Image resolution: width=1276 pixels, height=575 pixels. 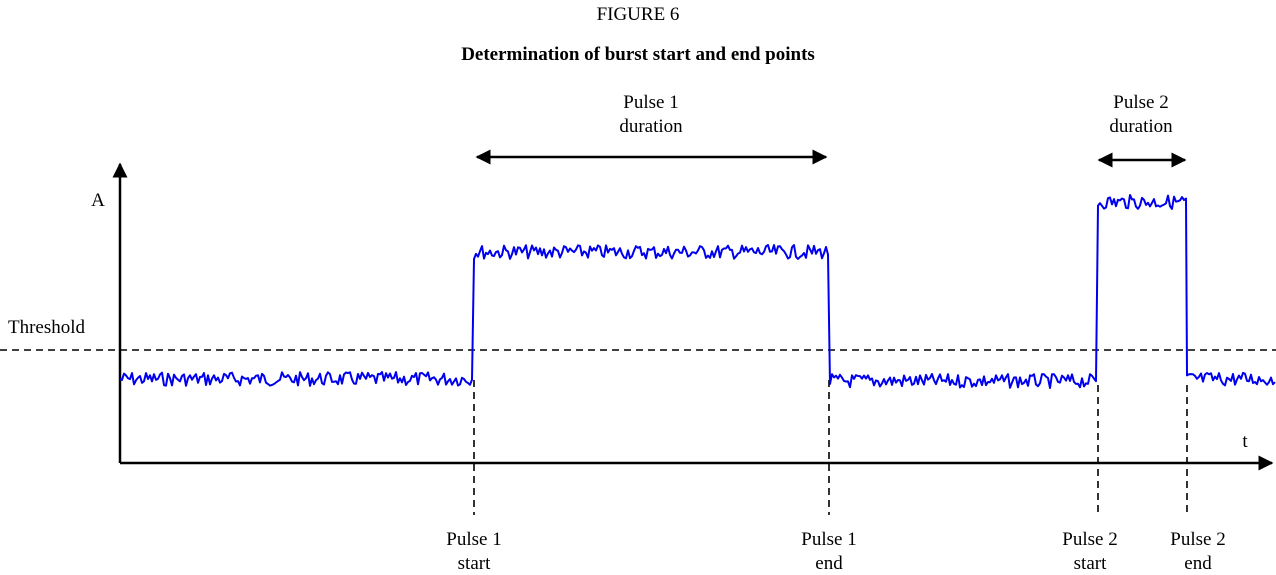 I want to click on y-axis-label: A, so click(x=98, y=200).